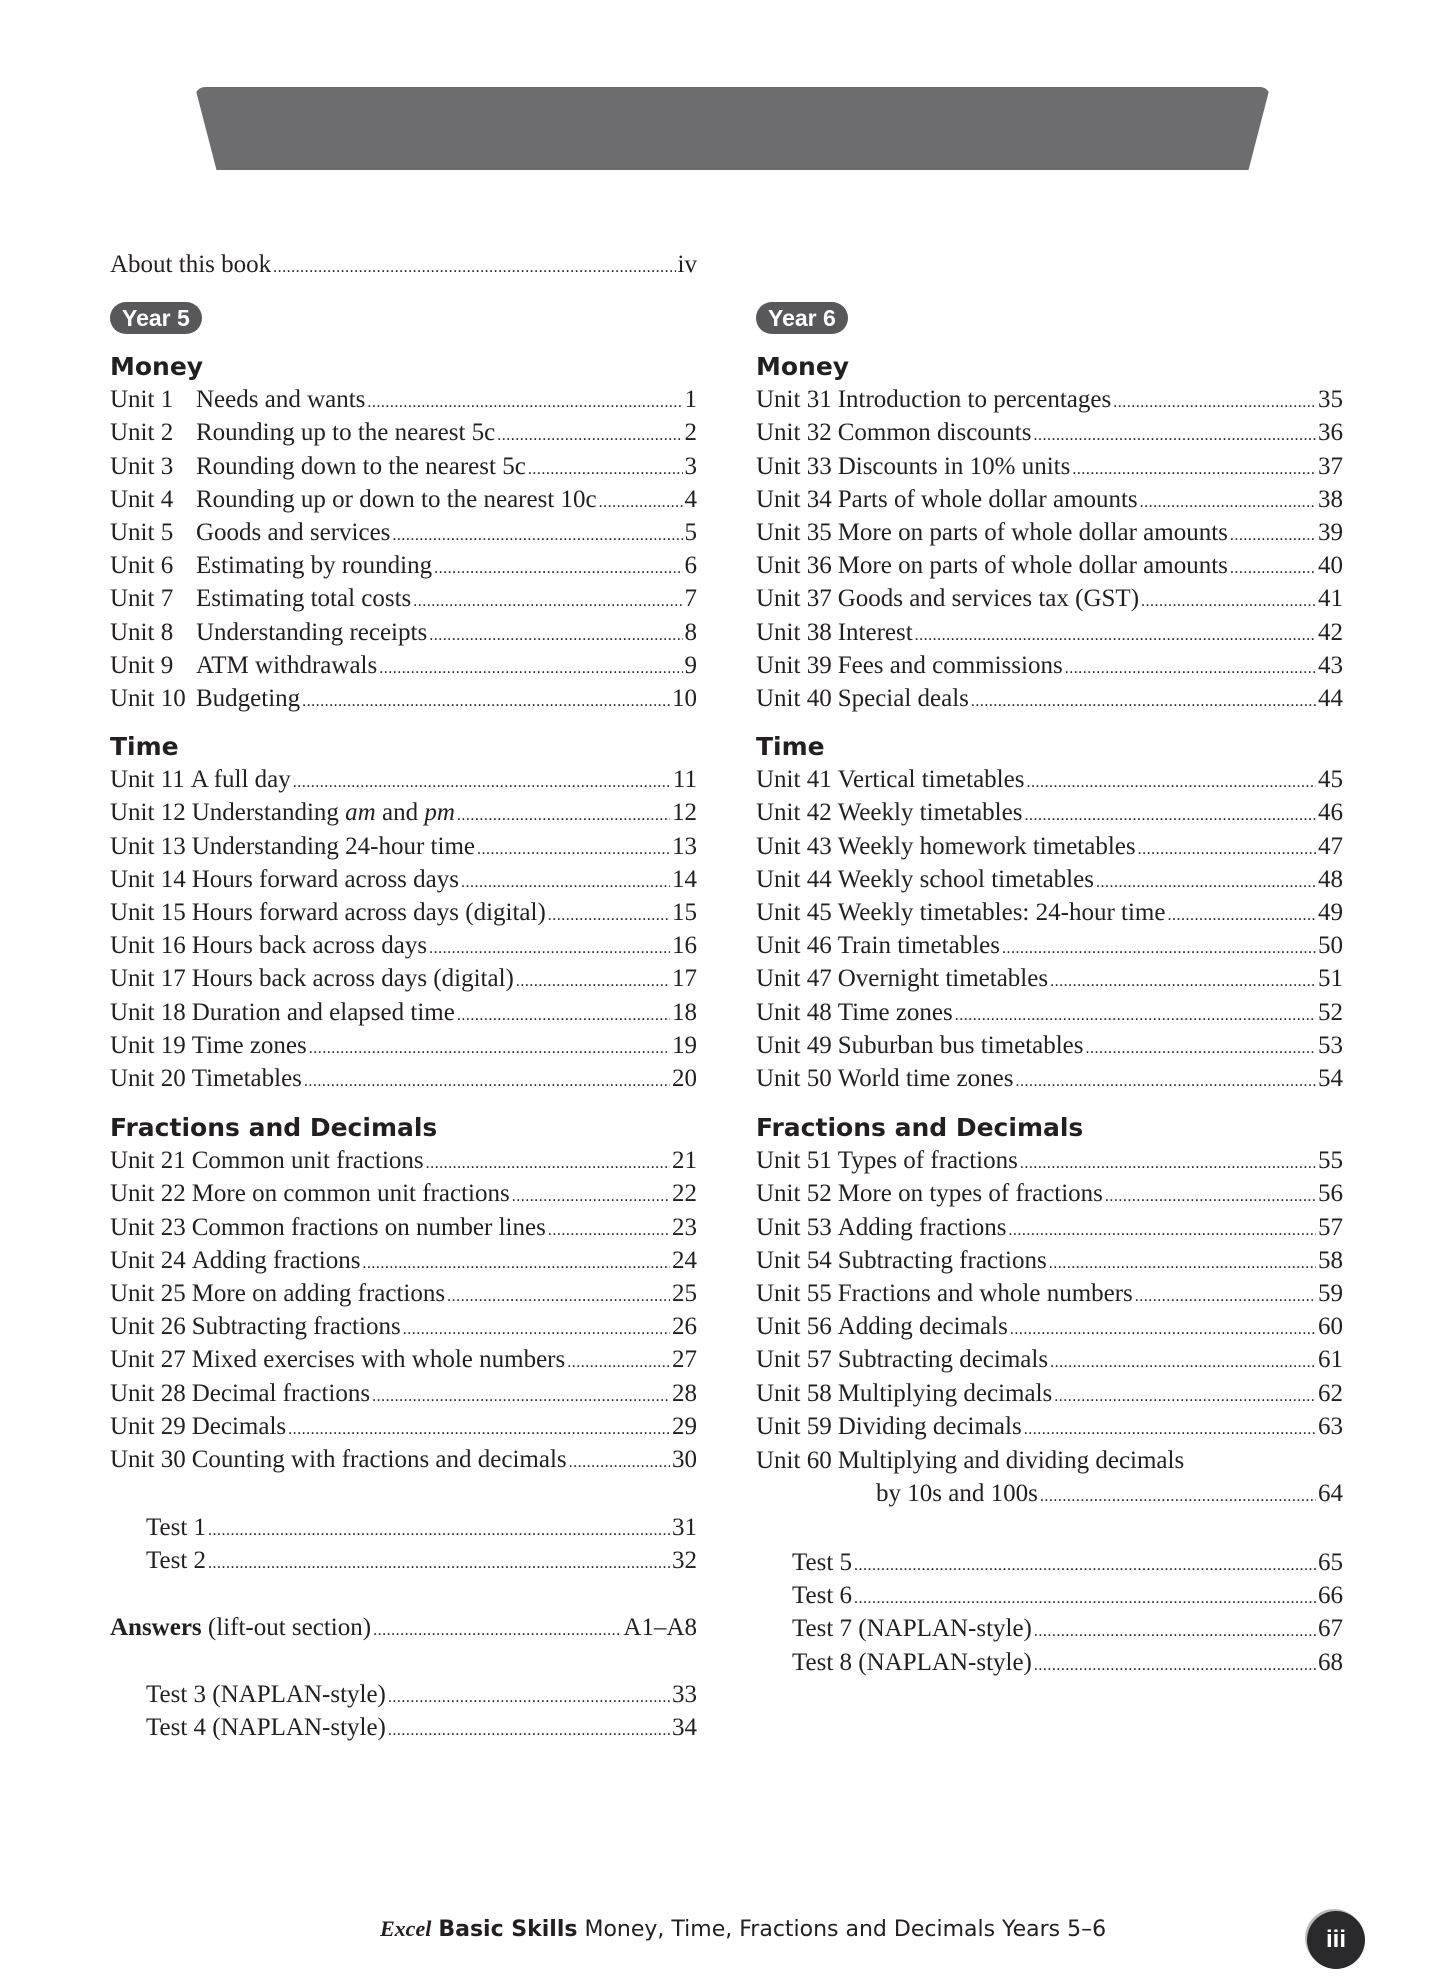  I want to click on unit-number: Unit 57, so click(794, 1360).